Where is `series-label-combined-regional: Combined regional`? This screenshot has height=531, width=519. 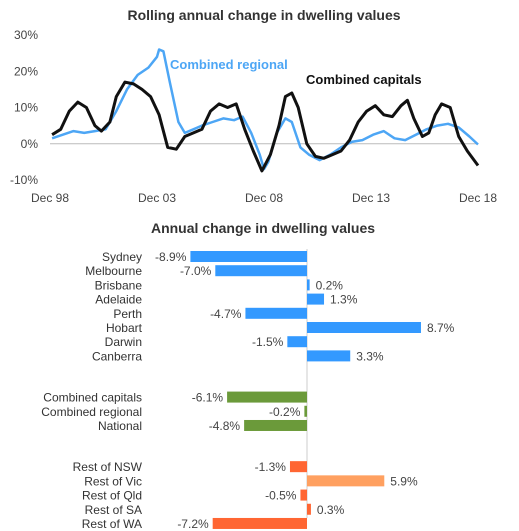
series-label-combined-regional: Combined regional is located at coordinates (229, 64).